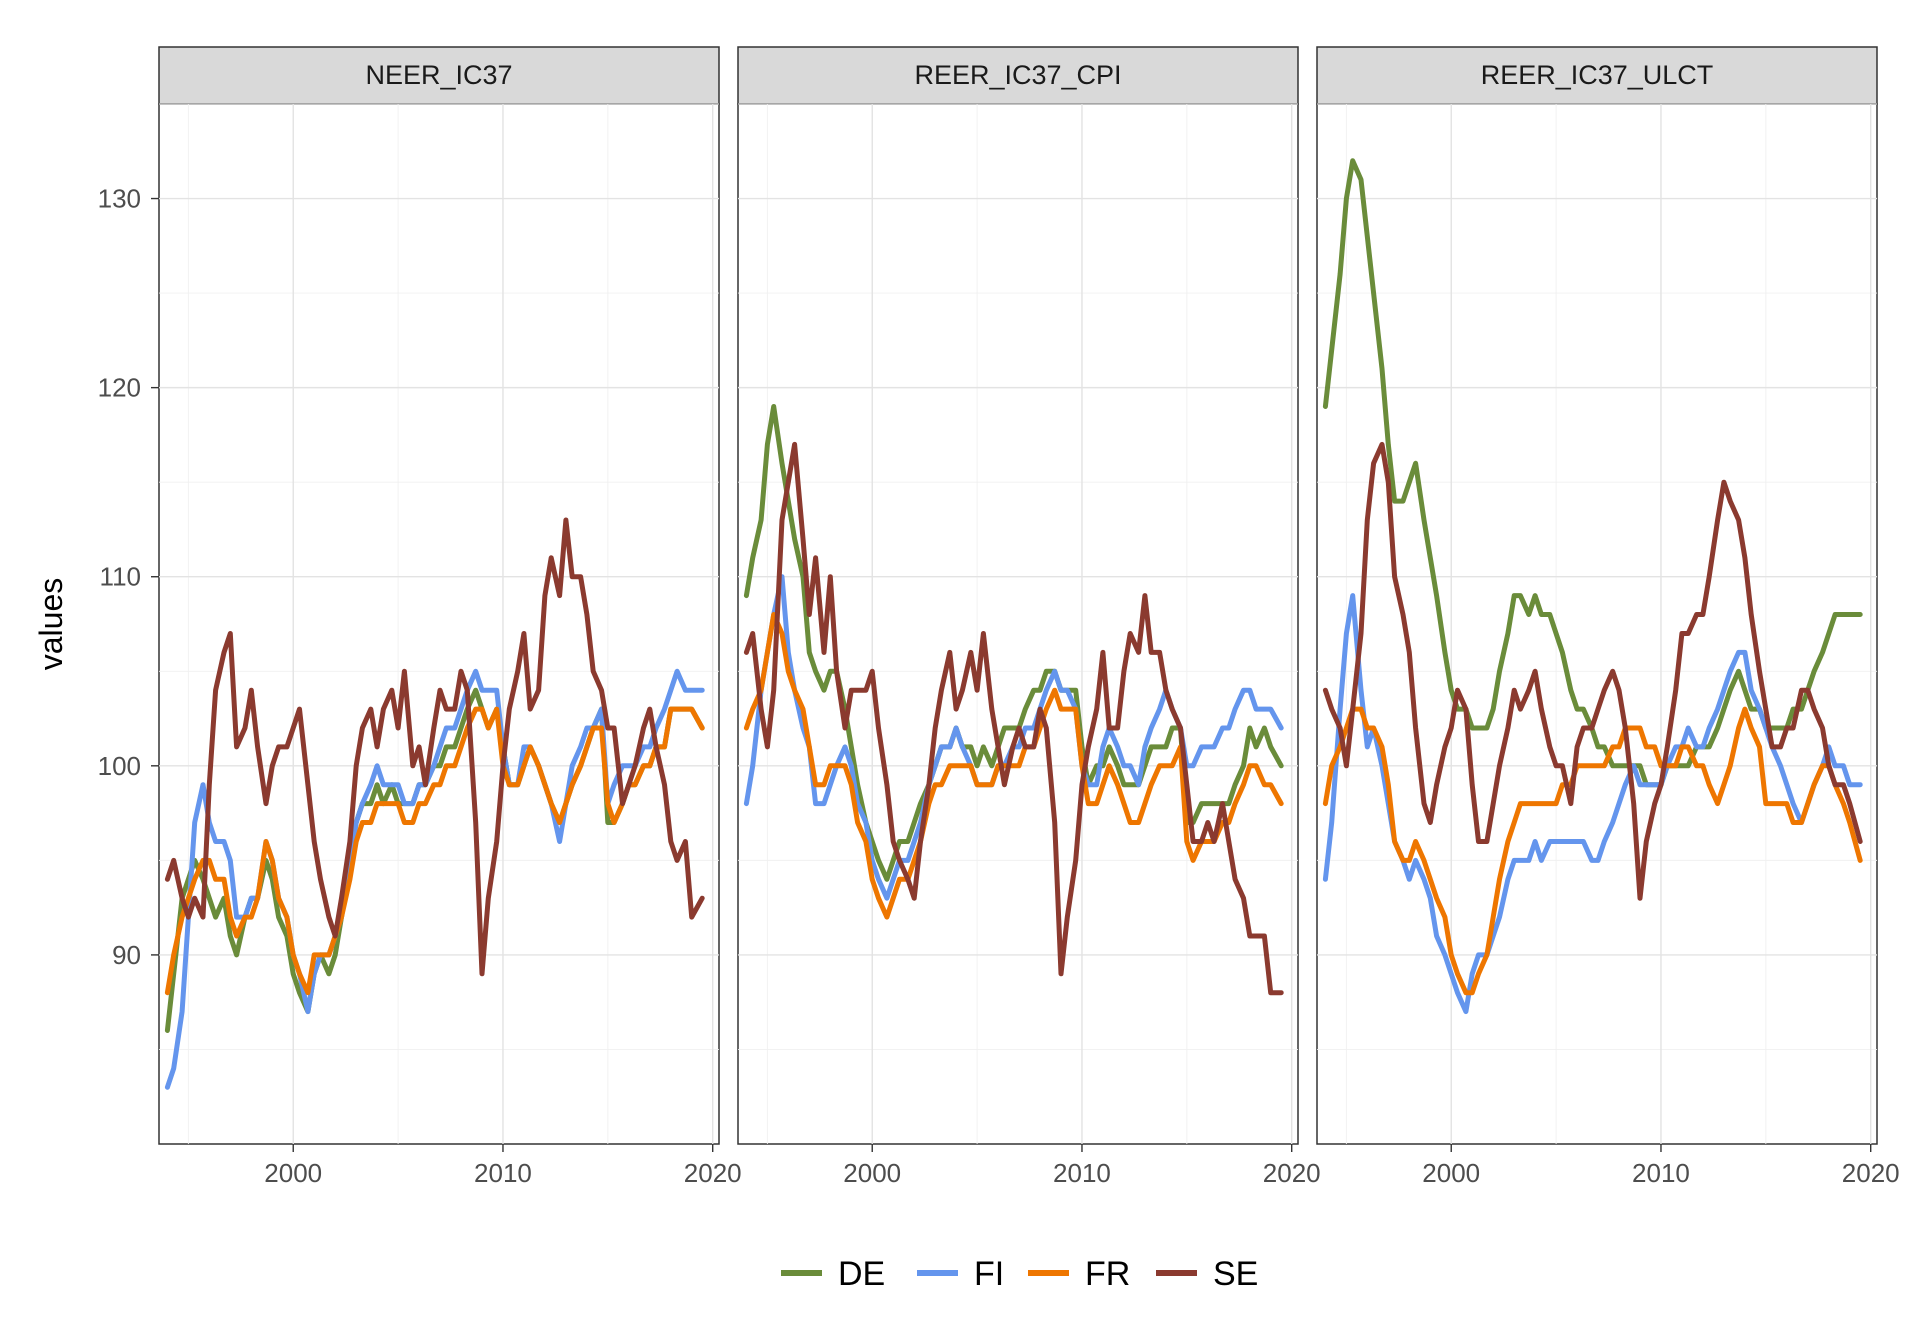 Image resolution: width=1920 pixels, height=1344 pixels. I want to click on facet-strip-label-1: NEER_IC37, so click(438, 75).